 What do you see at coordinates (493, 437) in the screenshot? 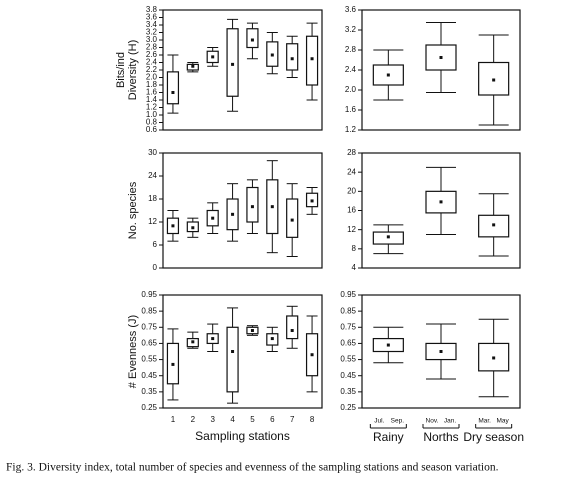
I see `x-tick-label: Dry season` at bounding box center [493, 437].